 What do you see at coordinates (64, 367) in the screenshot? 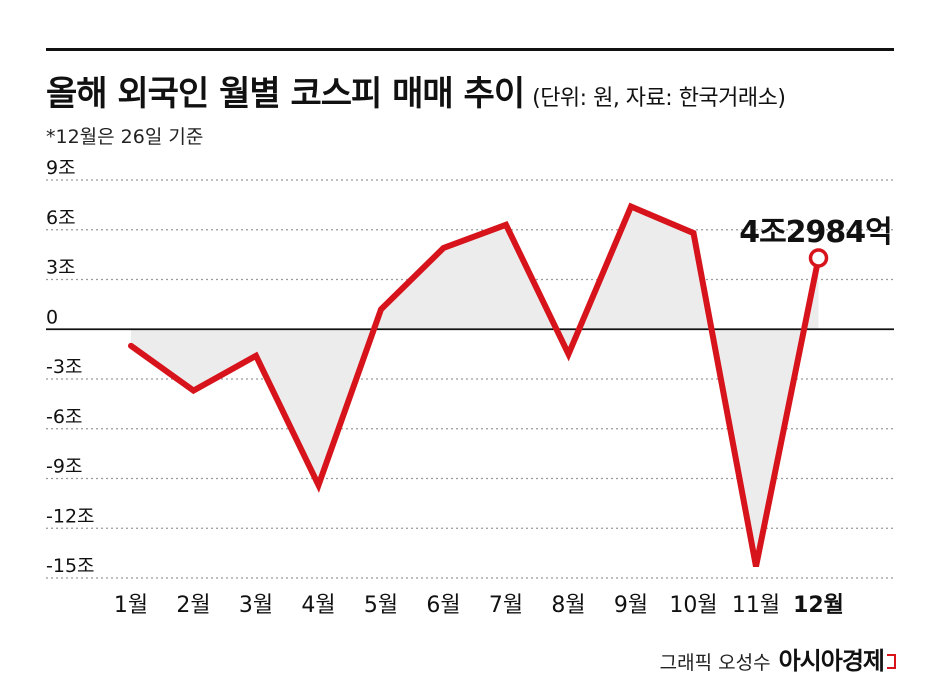
I see `y-tick-label: -3조` at bounding box center [64, 367].